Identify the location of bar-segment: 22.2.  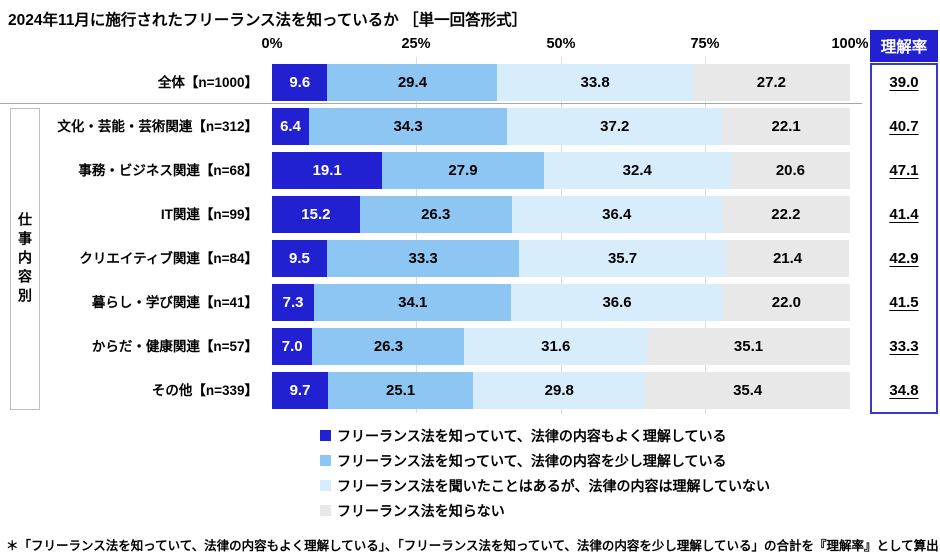
(785, 214).